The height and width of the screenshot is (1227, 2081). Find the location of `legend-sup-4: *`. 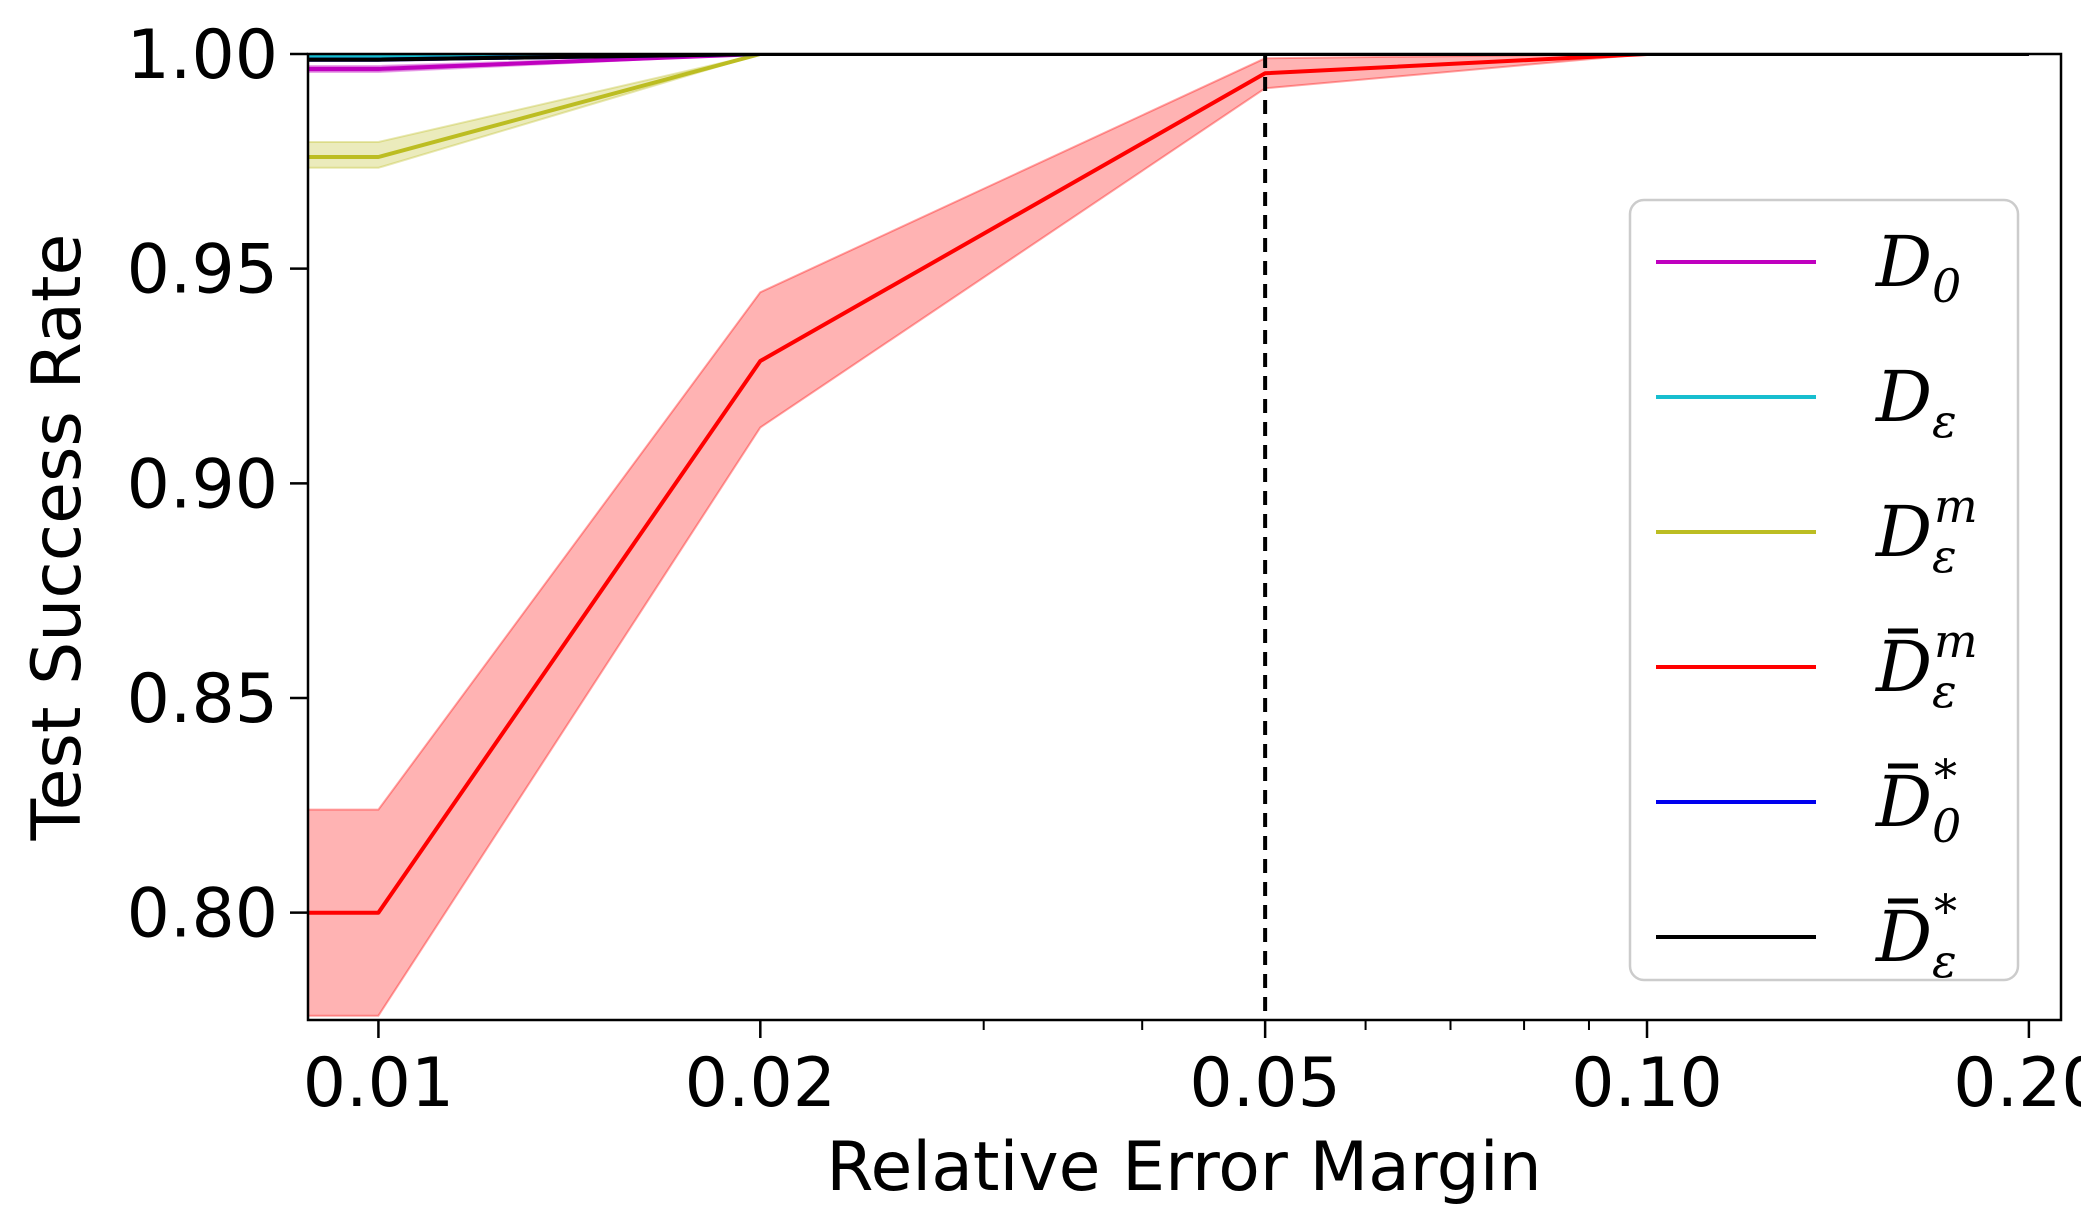

legend-sup-4: * is located at coordinates (1945, 776).